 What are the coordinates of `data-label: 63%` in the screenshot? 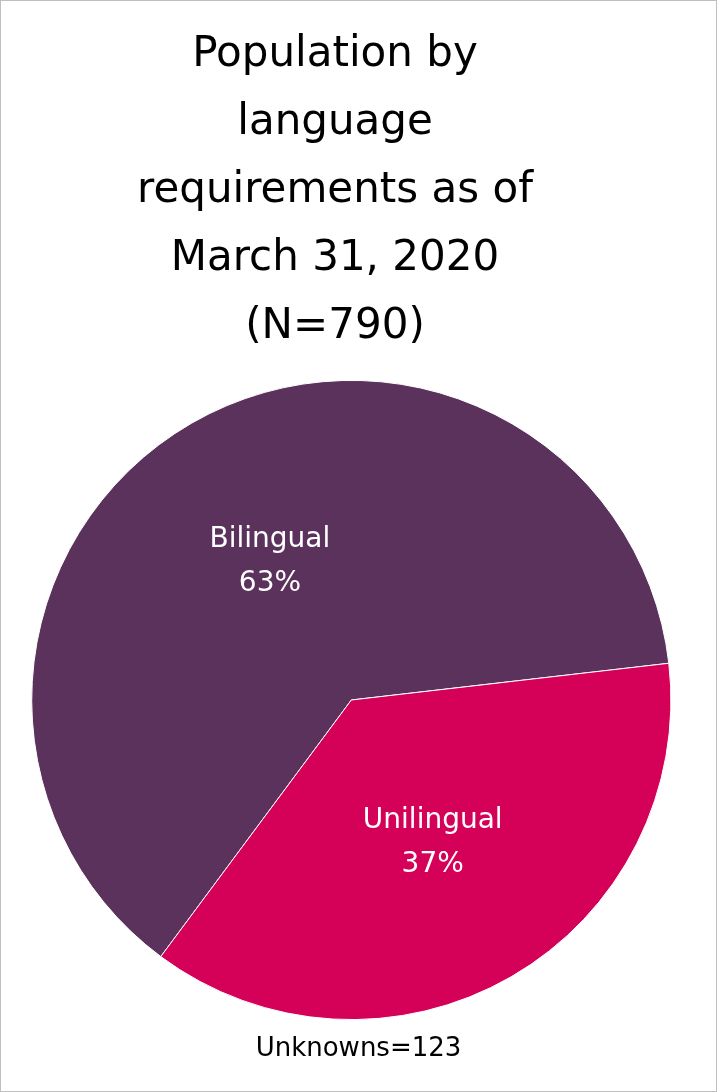 It's located at (270, 581).